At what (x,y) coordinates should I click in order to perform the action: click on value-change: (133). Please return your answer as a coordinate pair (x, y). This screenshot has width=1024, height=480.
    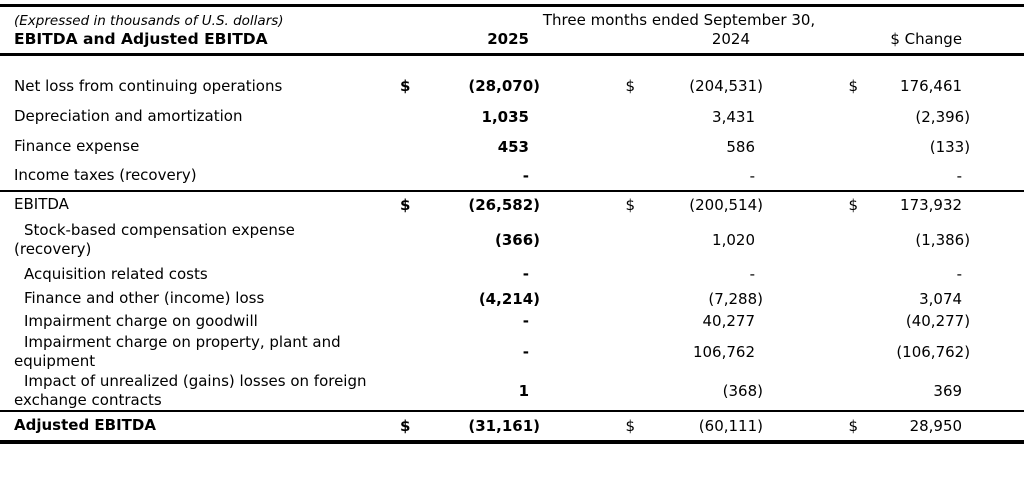
    Looking at the image, I should click on (950, 146).